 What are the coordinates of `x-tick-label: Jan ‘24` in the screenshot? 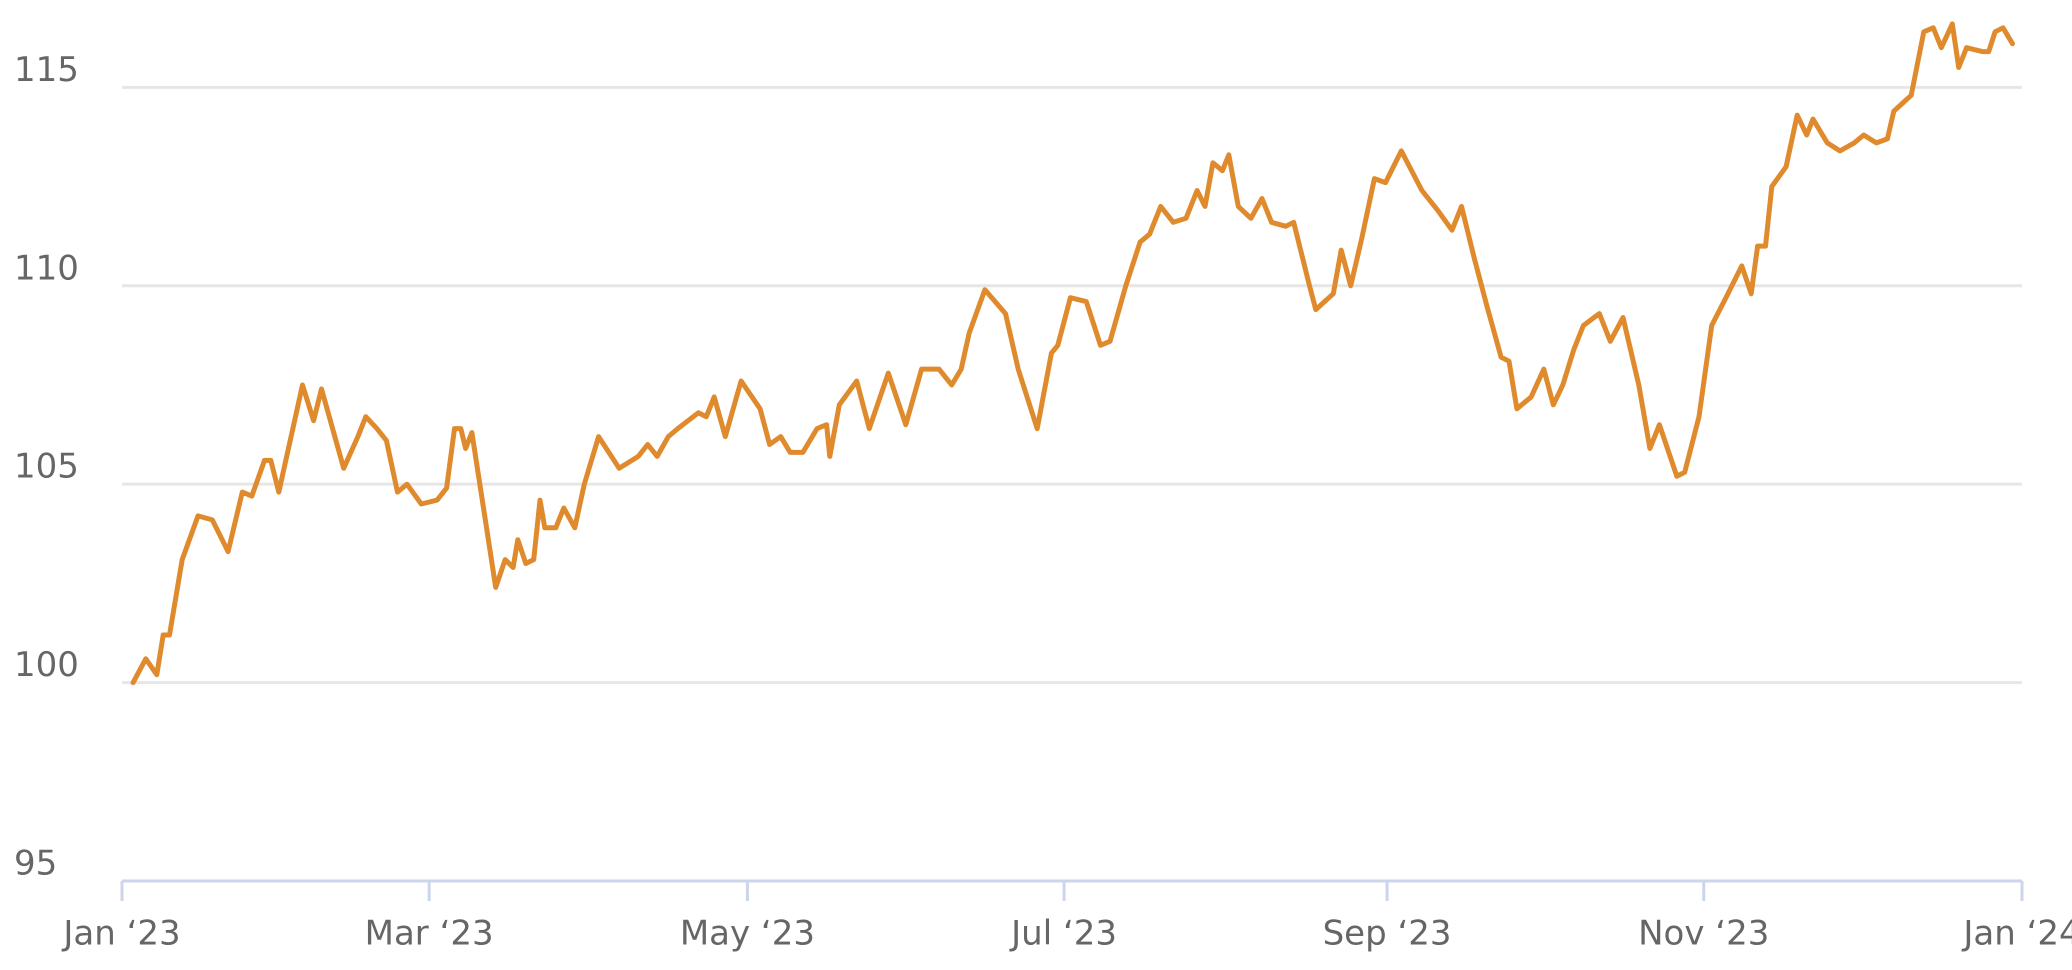 It's located at (2016, 934).